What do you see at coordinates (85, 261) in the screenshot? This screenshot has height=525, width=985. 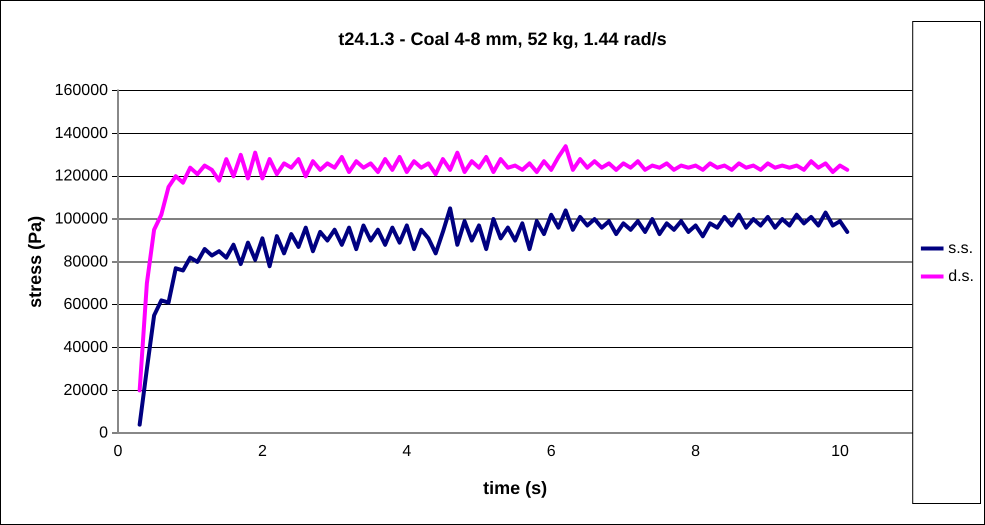 I see `y-tick-label: 80000` at bounding box center [85, 261].